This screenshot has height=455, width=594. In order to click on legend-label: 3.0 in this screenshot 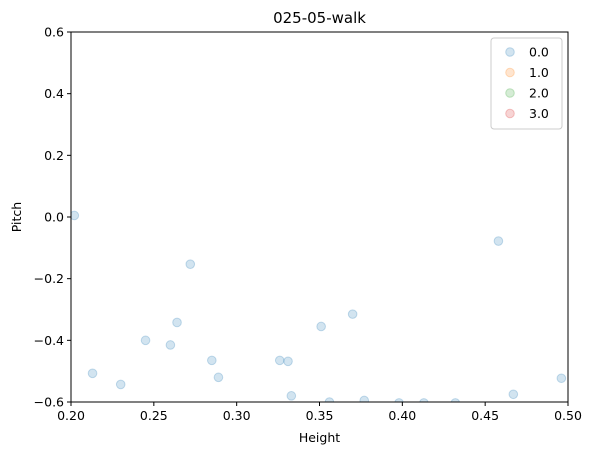, I will do `click(539, 113)`.